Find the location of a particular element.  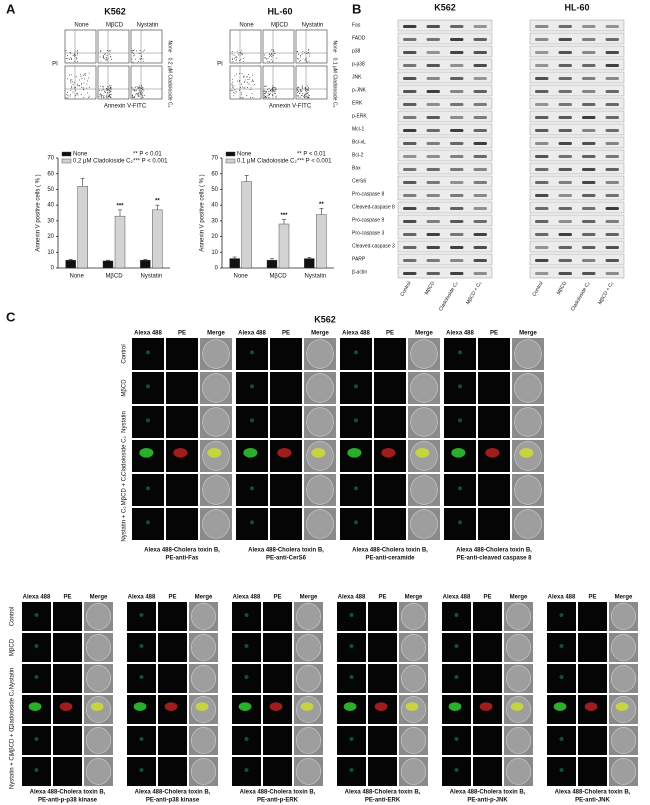

panel-label: B is located at coordinates (356, 8).